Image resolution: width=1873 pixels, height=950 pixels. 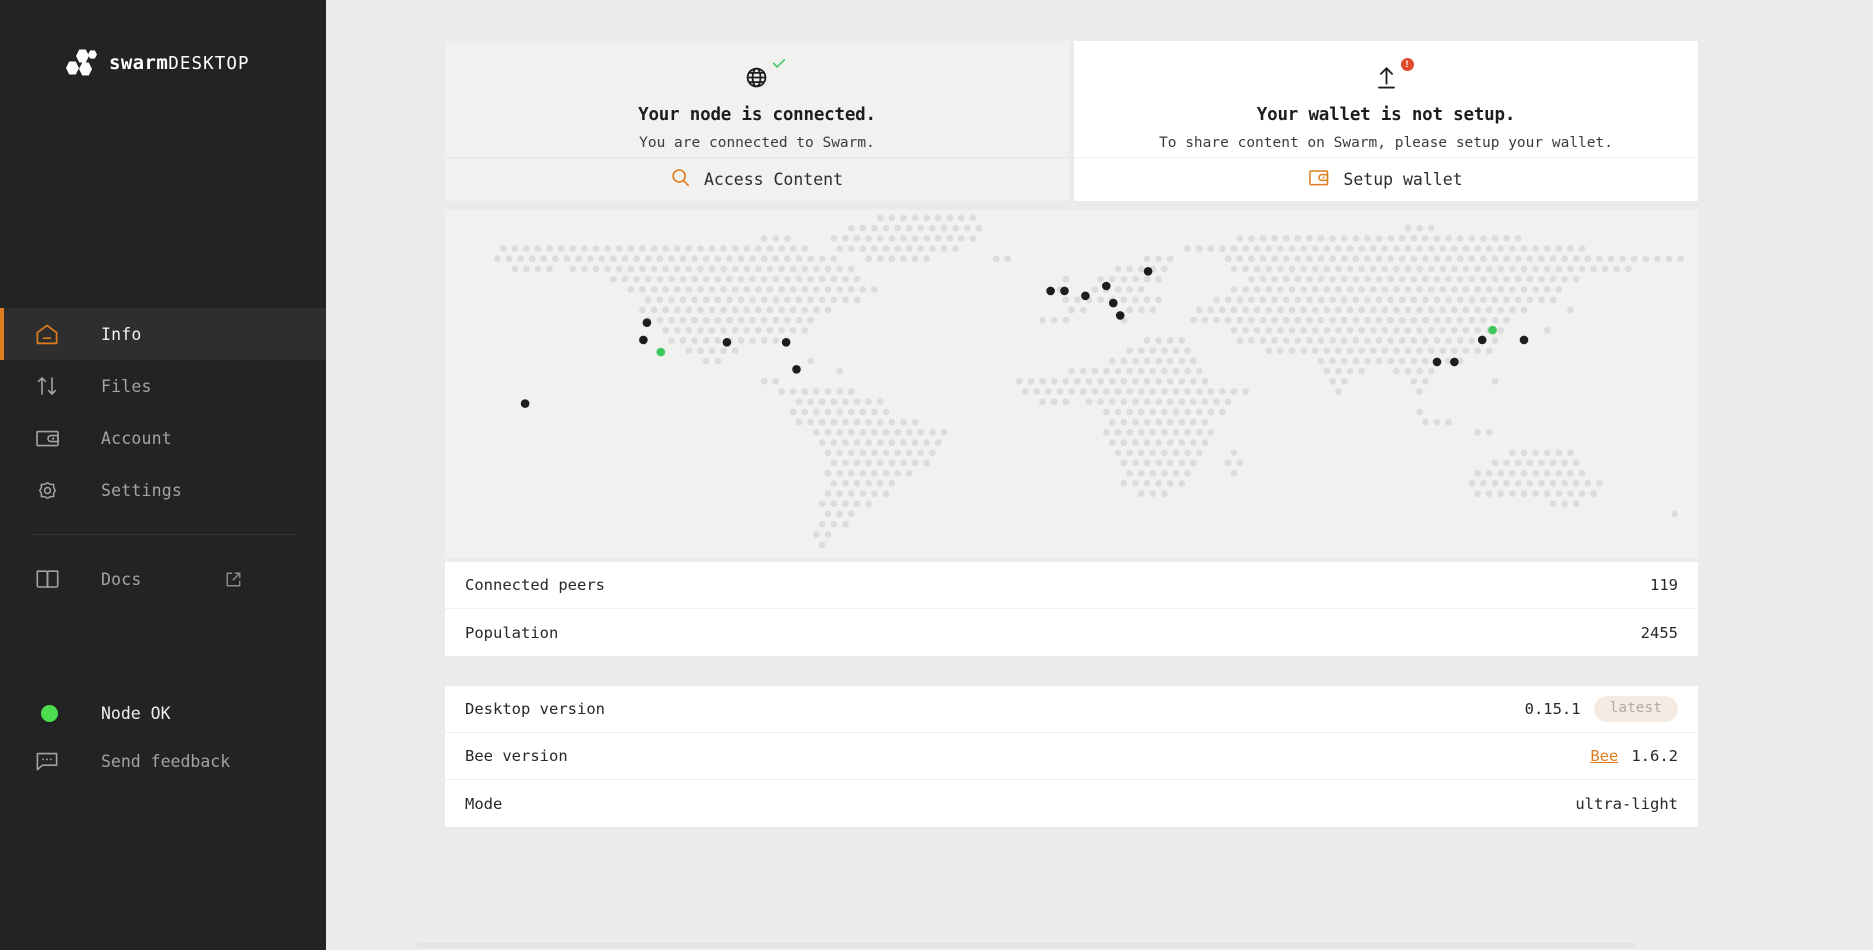 I want to click on check-icon, so click(x=778, y=63).